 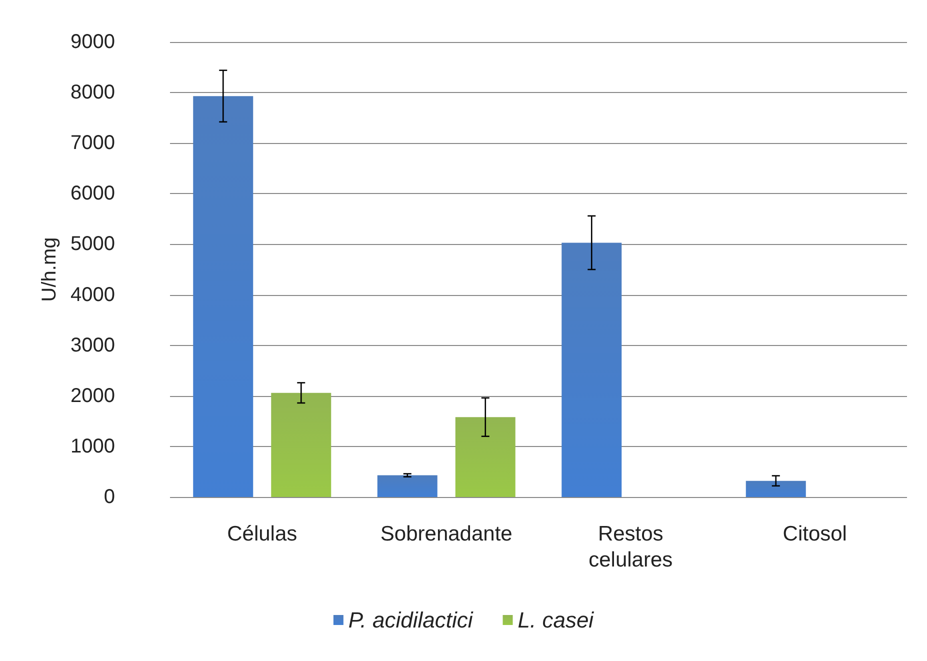 What do you see at coordinates (92, 93) in the screenshot?
I see `y-tick-label: 8000` at bounding box center [92, 93].